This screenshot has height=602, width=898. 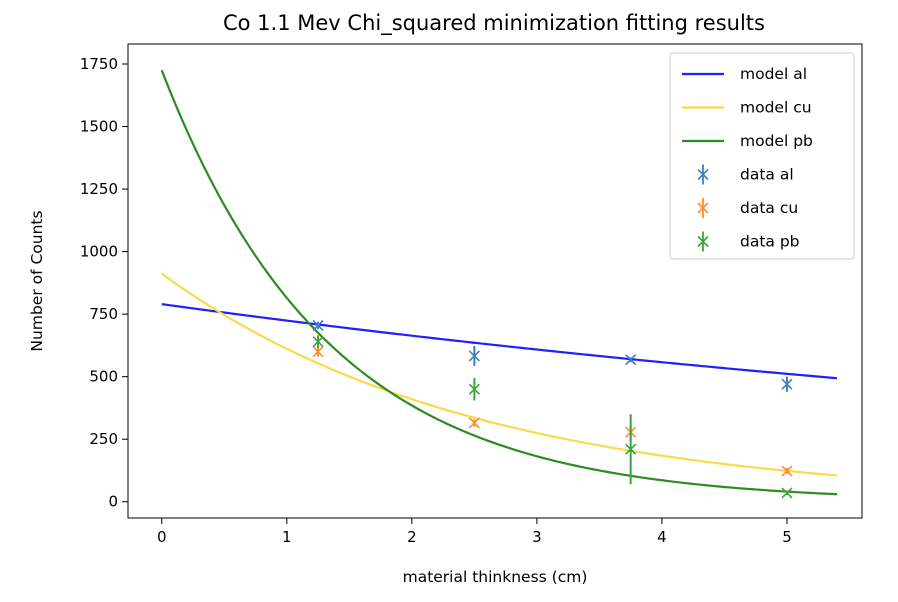 What do you see at coordinates (37, 280) in the screenshot?
I see `y-axis-title: Number of Counts` at bounding box center [37, 280].